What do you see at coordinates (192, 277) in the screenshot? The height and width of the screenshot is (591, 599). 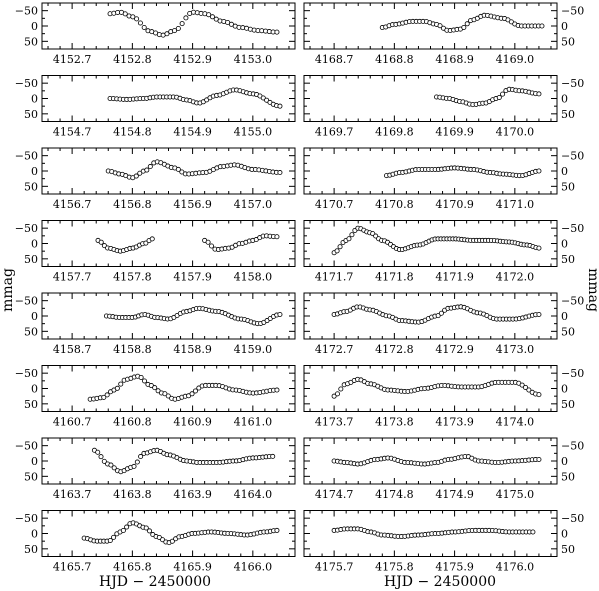 I see `x-tick-label: 4157.9` at bounding box center [192, 277].